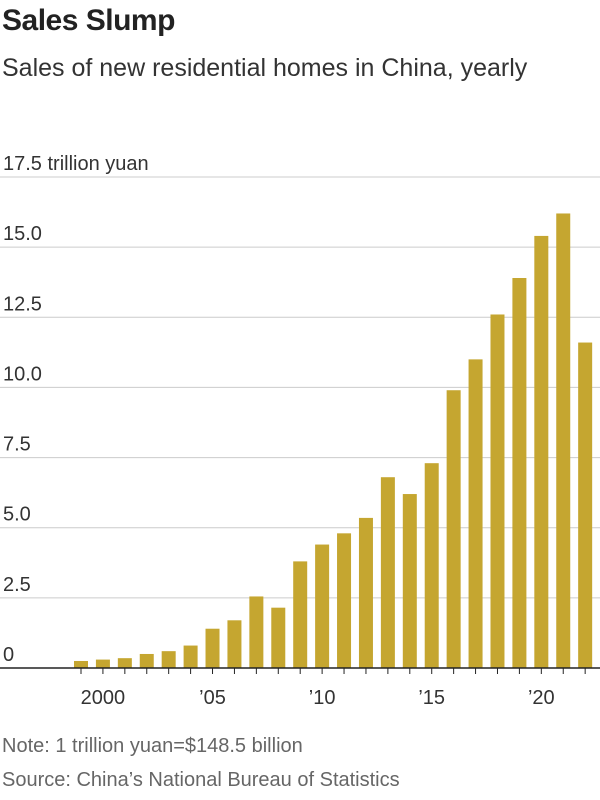  I want to click on x-tick-label: ’10, so click(322, 698).